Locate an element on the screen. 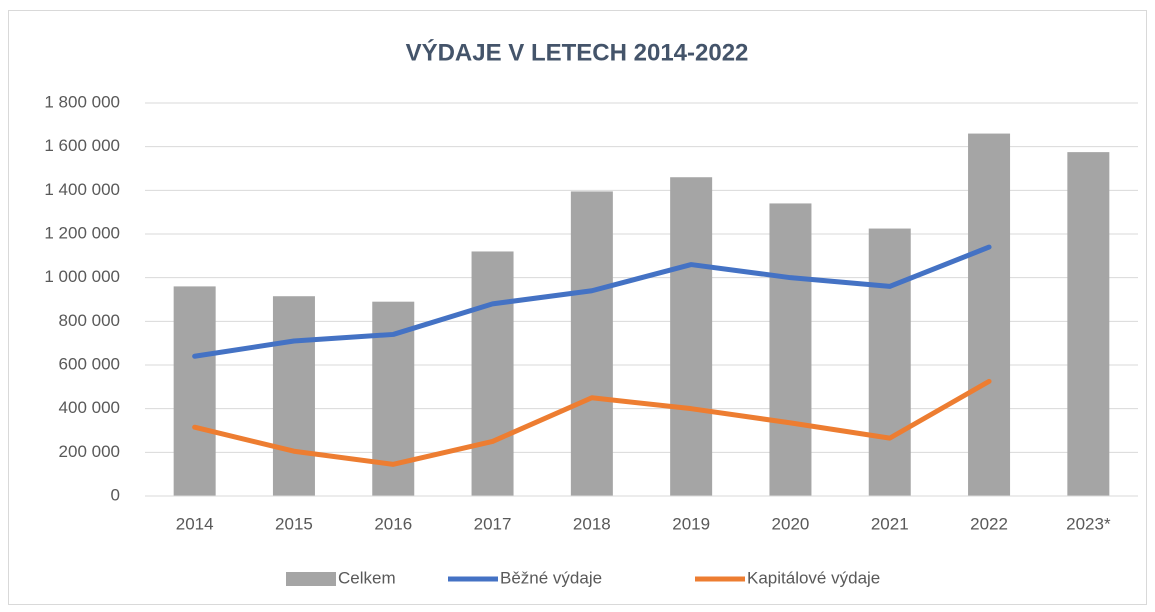 This screenshot has height=612, width=1155. legend-label: Kapitálové výdaje is located at coordinates (813, 577).